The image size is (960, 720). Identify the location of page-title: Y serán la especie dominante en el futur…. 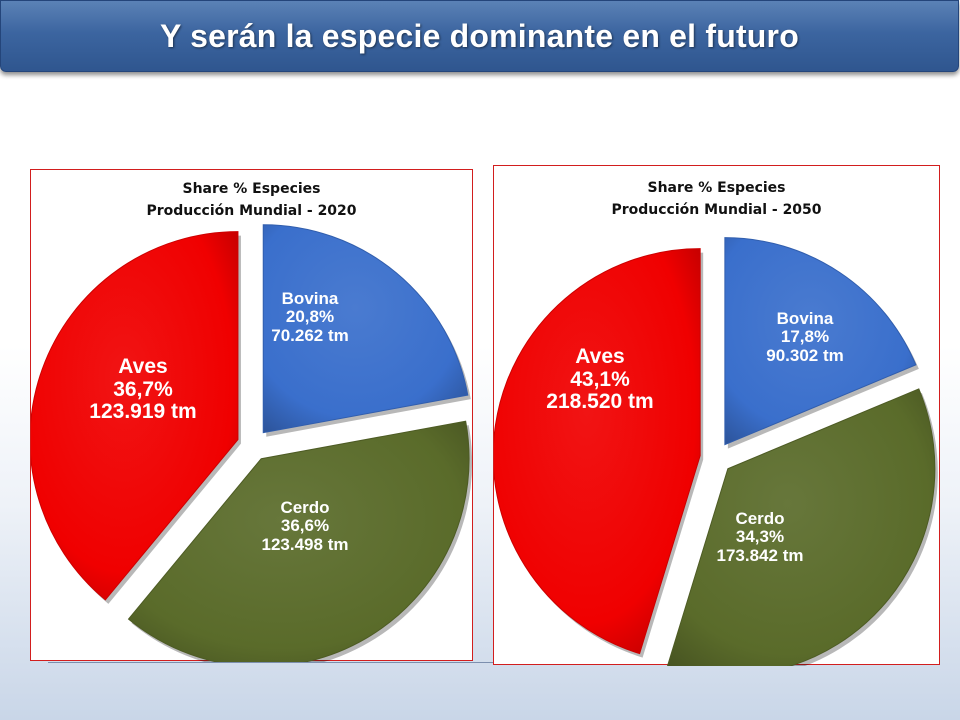
(479, 35).